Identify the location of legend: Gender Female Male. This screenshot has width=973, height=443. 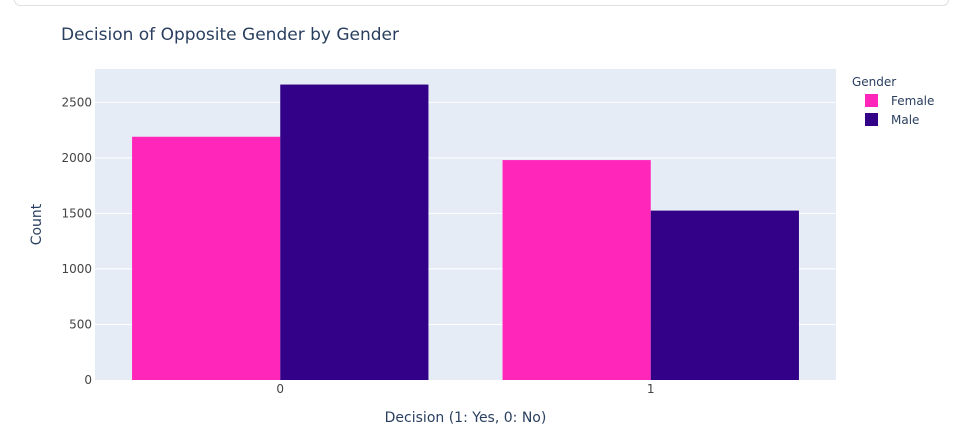
(893, 101).